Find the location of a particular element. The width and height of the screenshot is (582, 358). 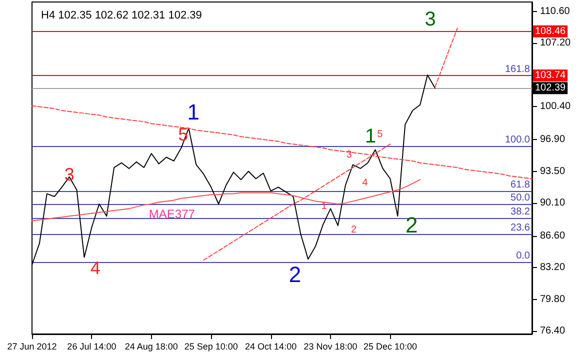

annotation: 5 is located at coordinates (380, 134).